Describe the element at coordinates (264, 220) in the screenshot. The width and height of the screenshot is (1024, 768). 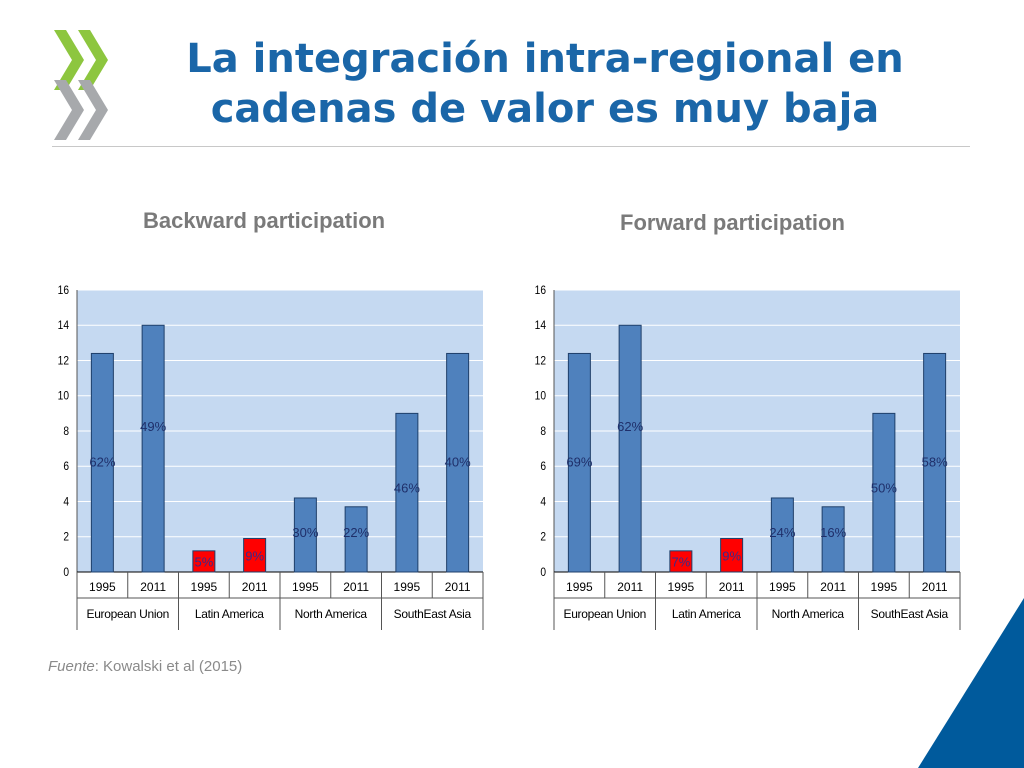
I see `chart-title-backward: Backward participation` at that location.